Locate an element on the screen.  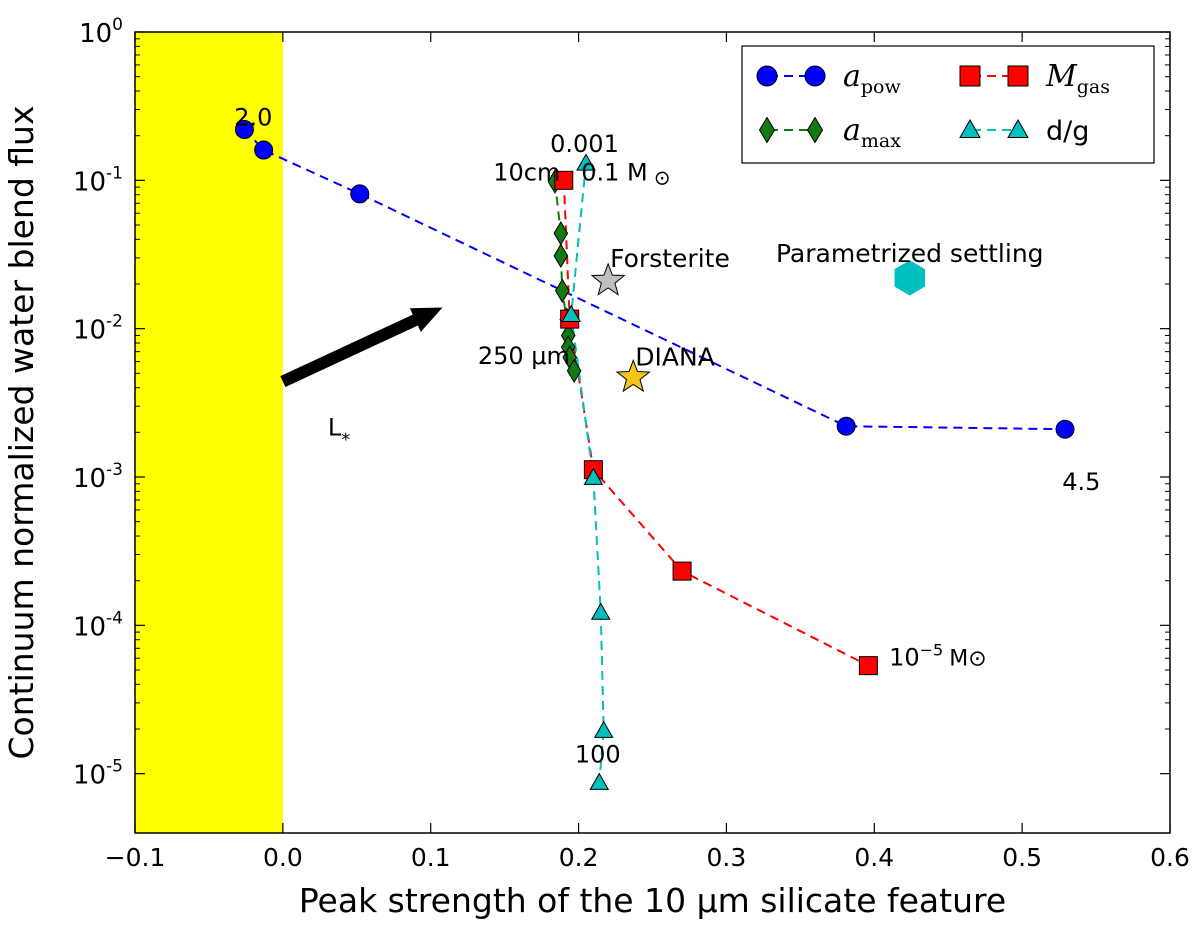
legend-label-main: d/g is located at coordinates (1067, 131).